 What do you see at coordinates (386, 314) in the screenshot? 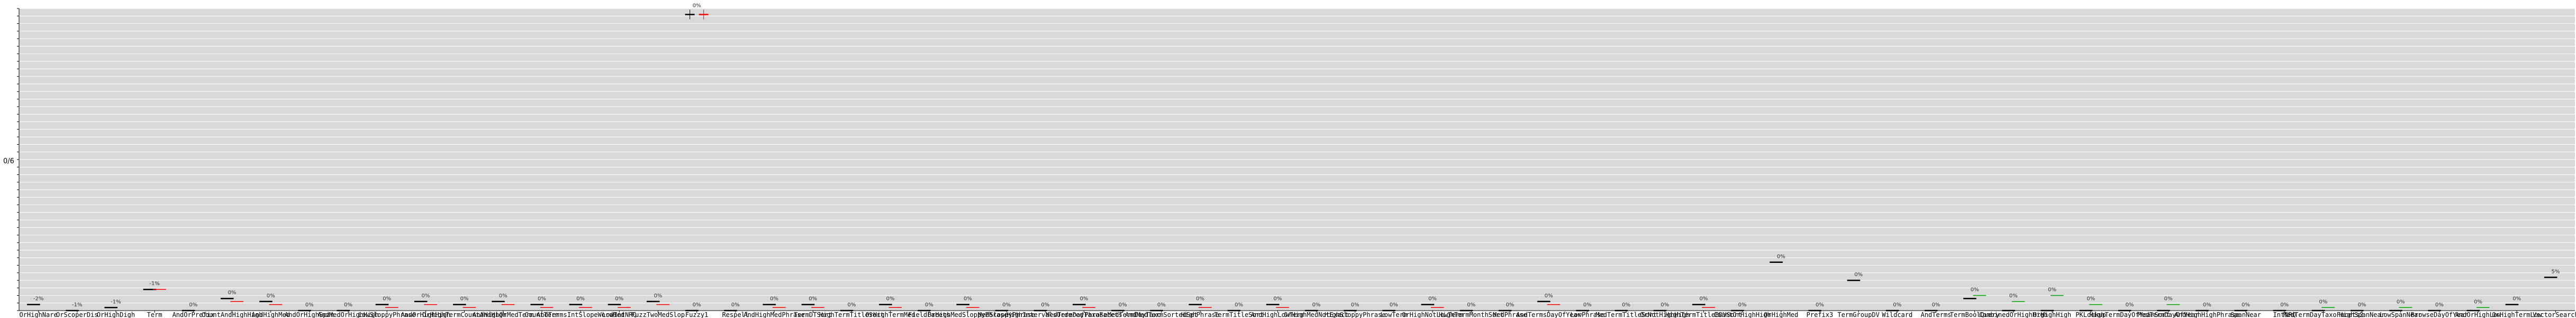
I see `x-tick-label: LowSloppyPhrase` at bounding box center [386, 314].